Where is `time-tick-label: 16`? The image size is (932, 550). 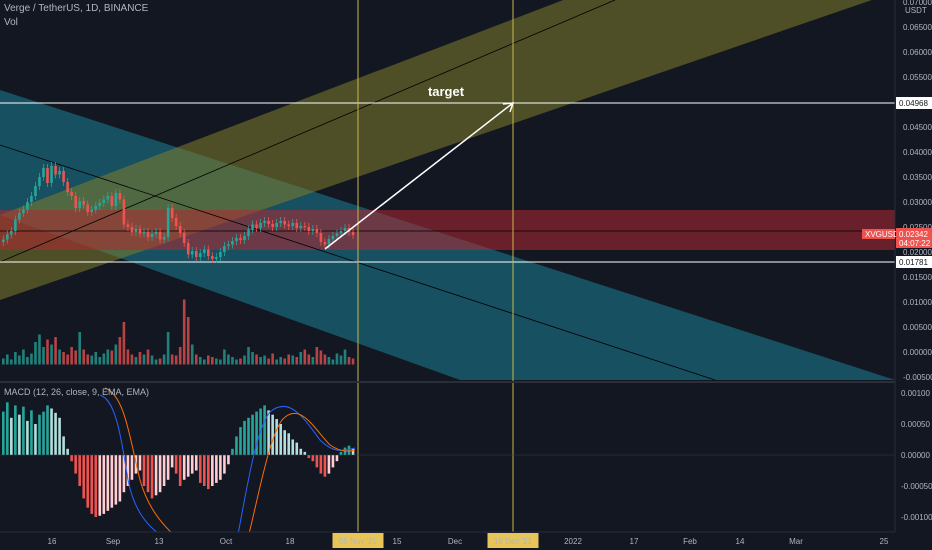
time-tick-label: 16 is located at coordinates (52, 541).